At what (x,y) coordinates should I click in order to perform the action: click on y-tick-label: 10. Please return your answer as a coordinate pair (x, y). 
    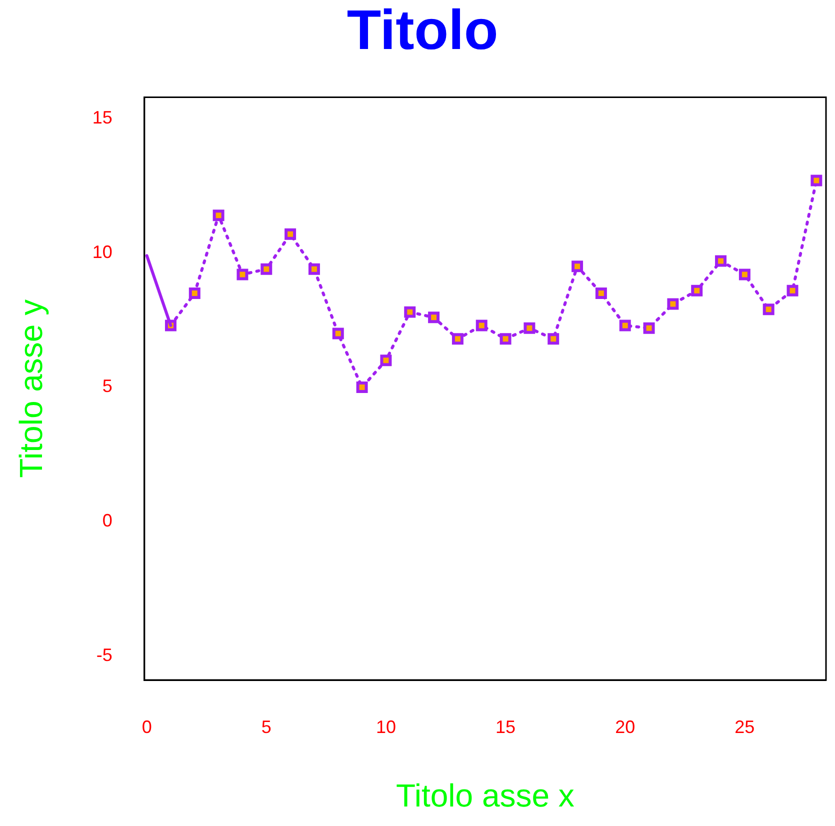
    Looking at the image, I should click on (102, 252).